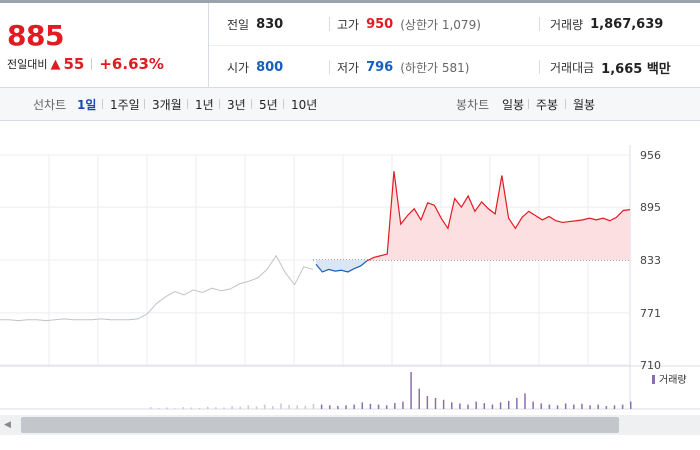 The image size is (700, 450). What do you see at coordinates (268, 105) in the screenshot?
I see `period-5year: 5년` at bounding box center [268, 105].